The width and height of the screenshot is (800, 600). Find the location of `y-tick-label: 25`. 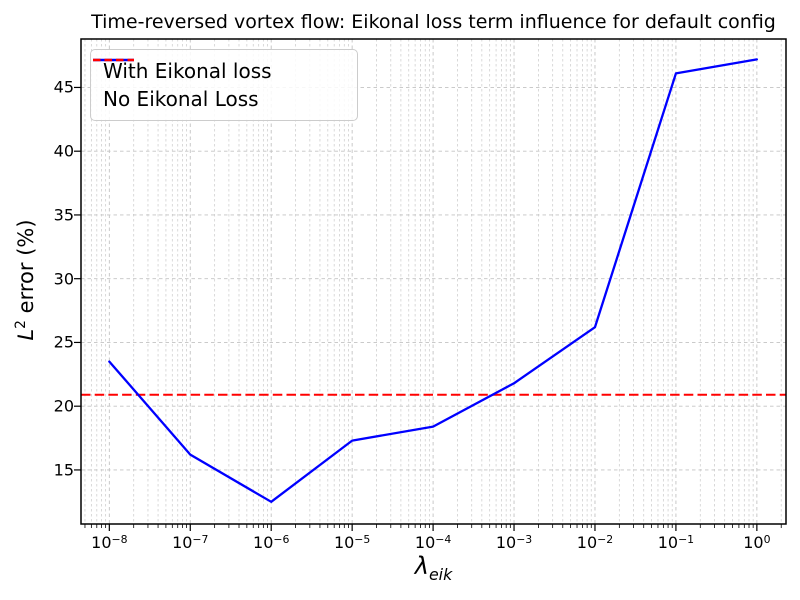

y-tick-label: 25 is located at coordinates (63, 342).